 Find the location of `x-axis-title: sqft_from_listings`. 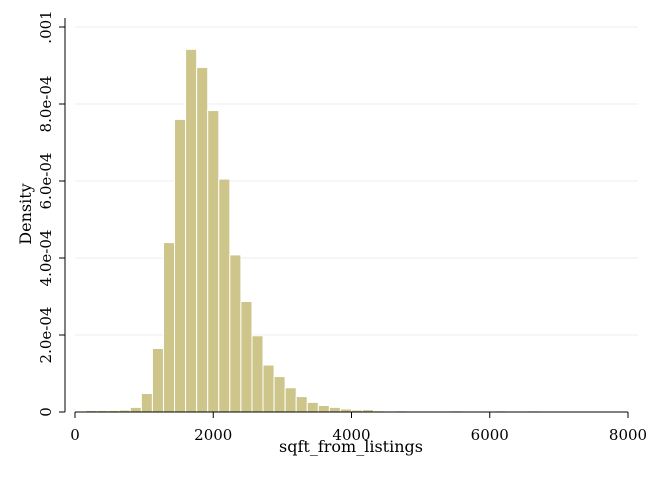

x-axis-title: sqft_from_listings is located at coordinates (351, 446).